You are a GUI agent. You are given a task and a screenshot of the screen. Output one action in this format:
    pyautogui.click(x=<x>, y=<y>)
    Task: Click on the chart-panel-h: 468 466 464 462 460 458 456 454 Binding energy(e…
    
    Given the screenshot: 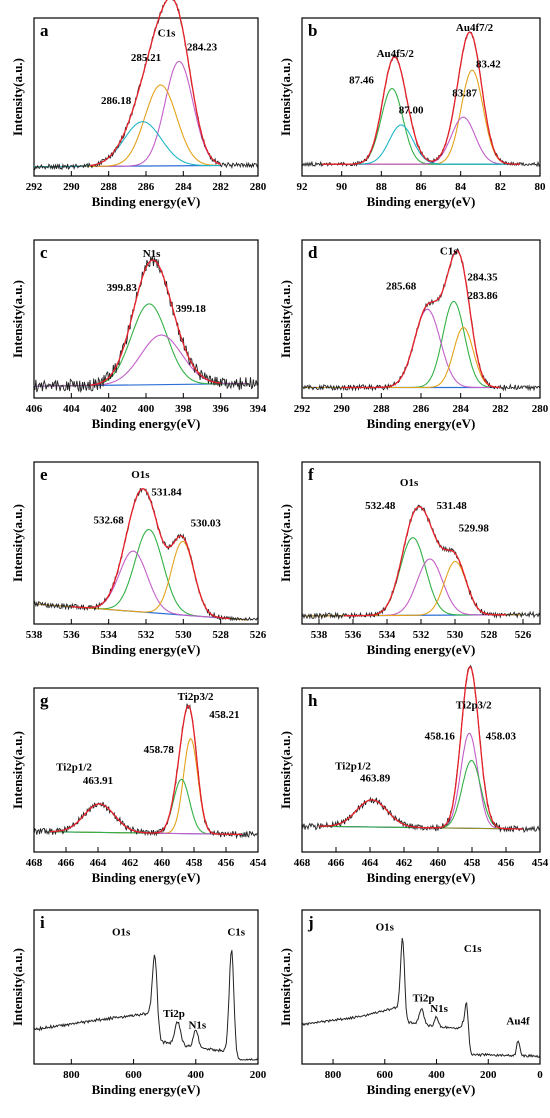 What is the action you would take?
    pyautogui.click(x=413, y=774)
    